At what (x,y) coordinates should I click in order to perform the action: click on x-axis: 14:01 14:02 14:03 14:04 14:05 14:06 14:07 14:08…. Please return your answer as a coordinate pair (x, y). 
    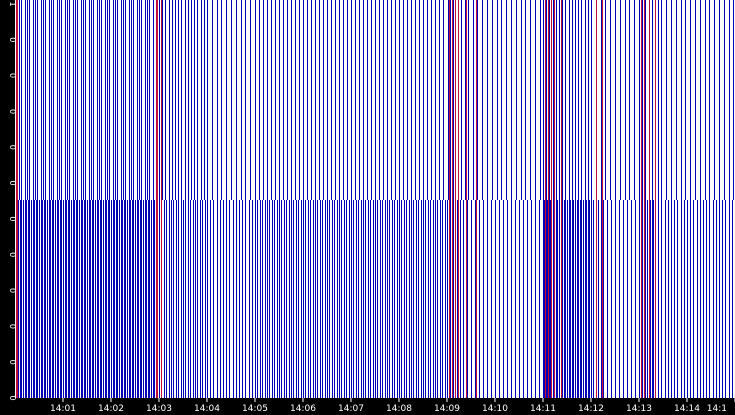
    Looking at the image, I should click on (392, 406).